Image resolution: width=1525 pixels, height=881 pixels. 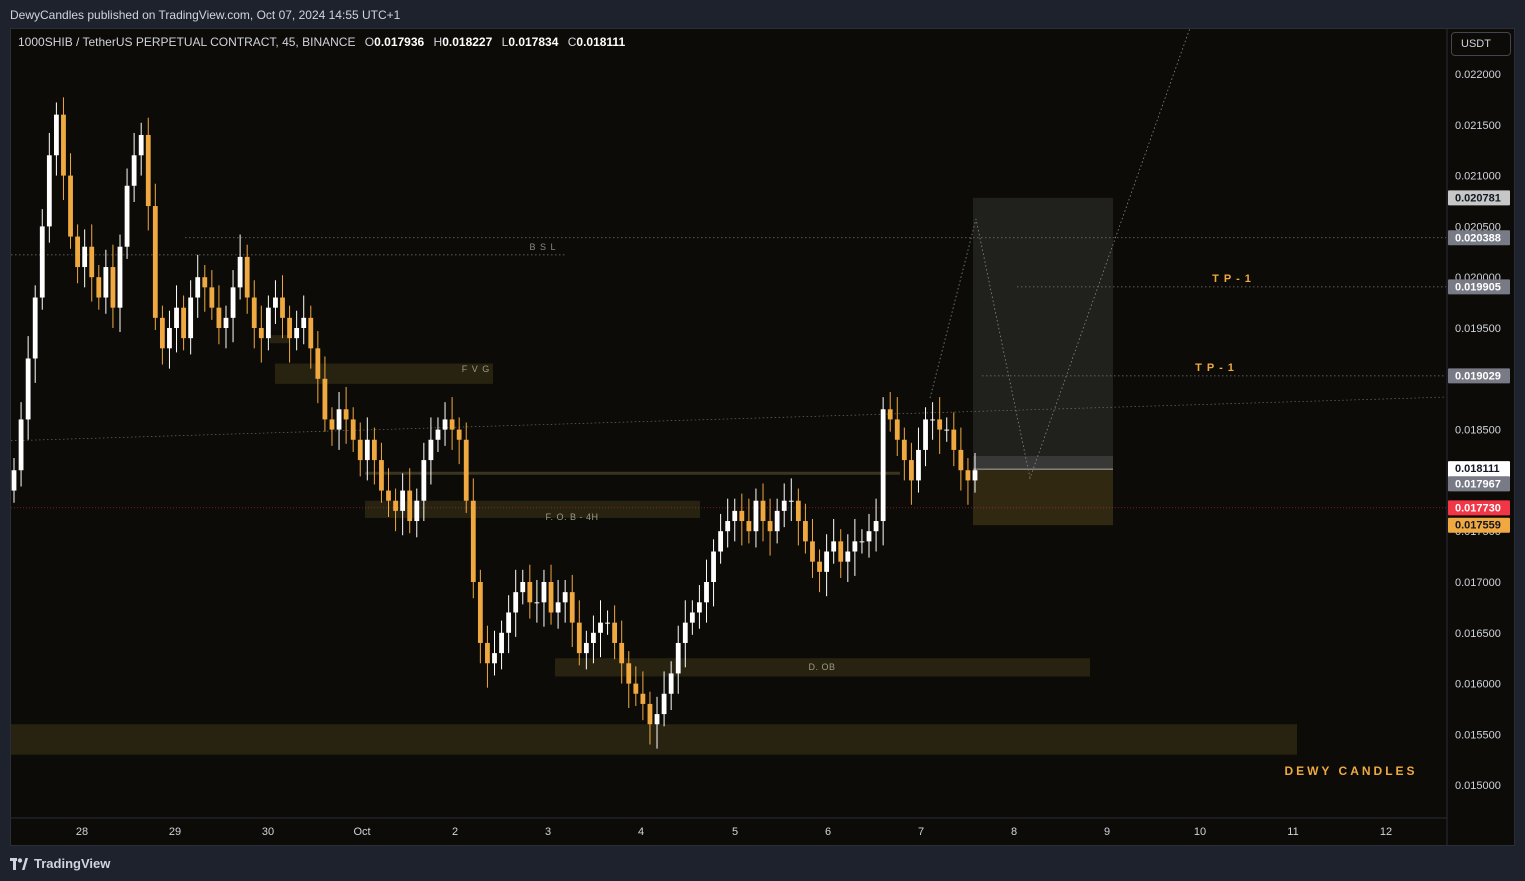 What do you see at coordinates (1478, 238) in the screenshot?
I see `price-label-text: 0.020388` at bounding box center [1478, 238].